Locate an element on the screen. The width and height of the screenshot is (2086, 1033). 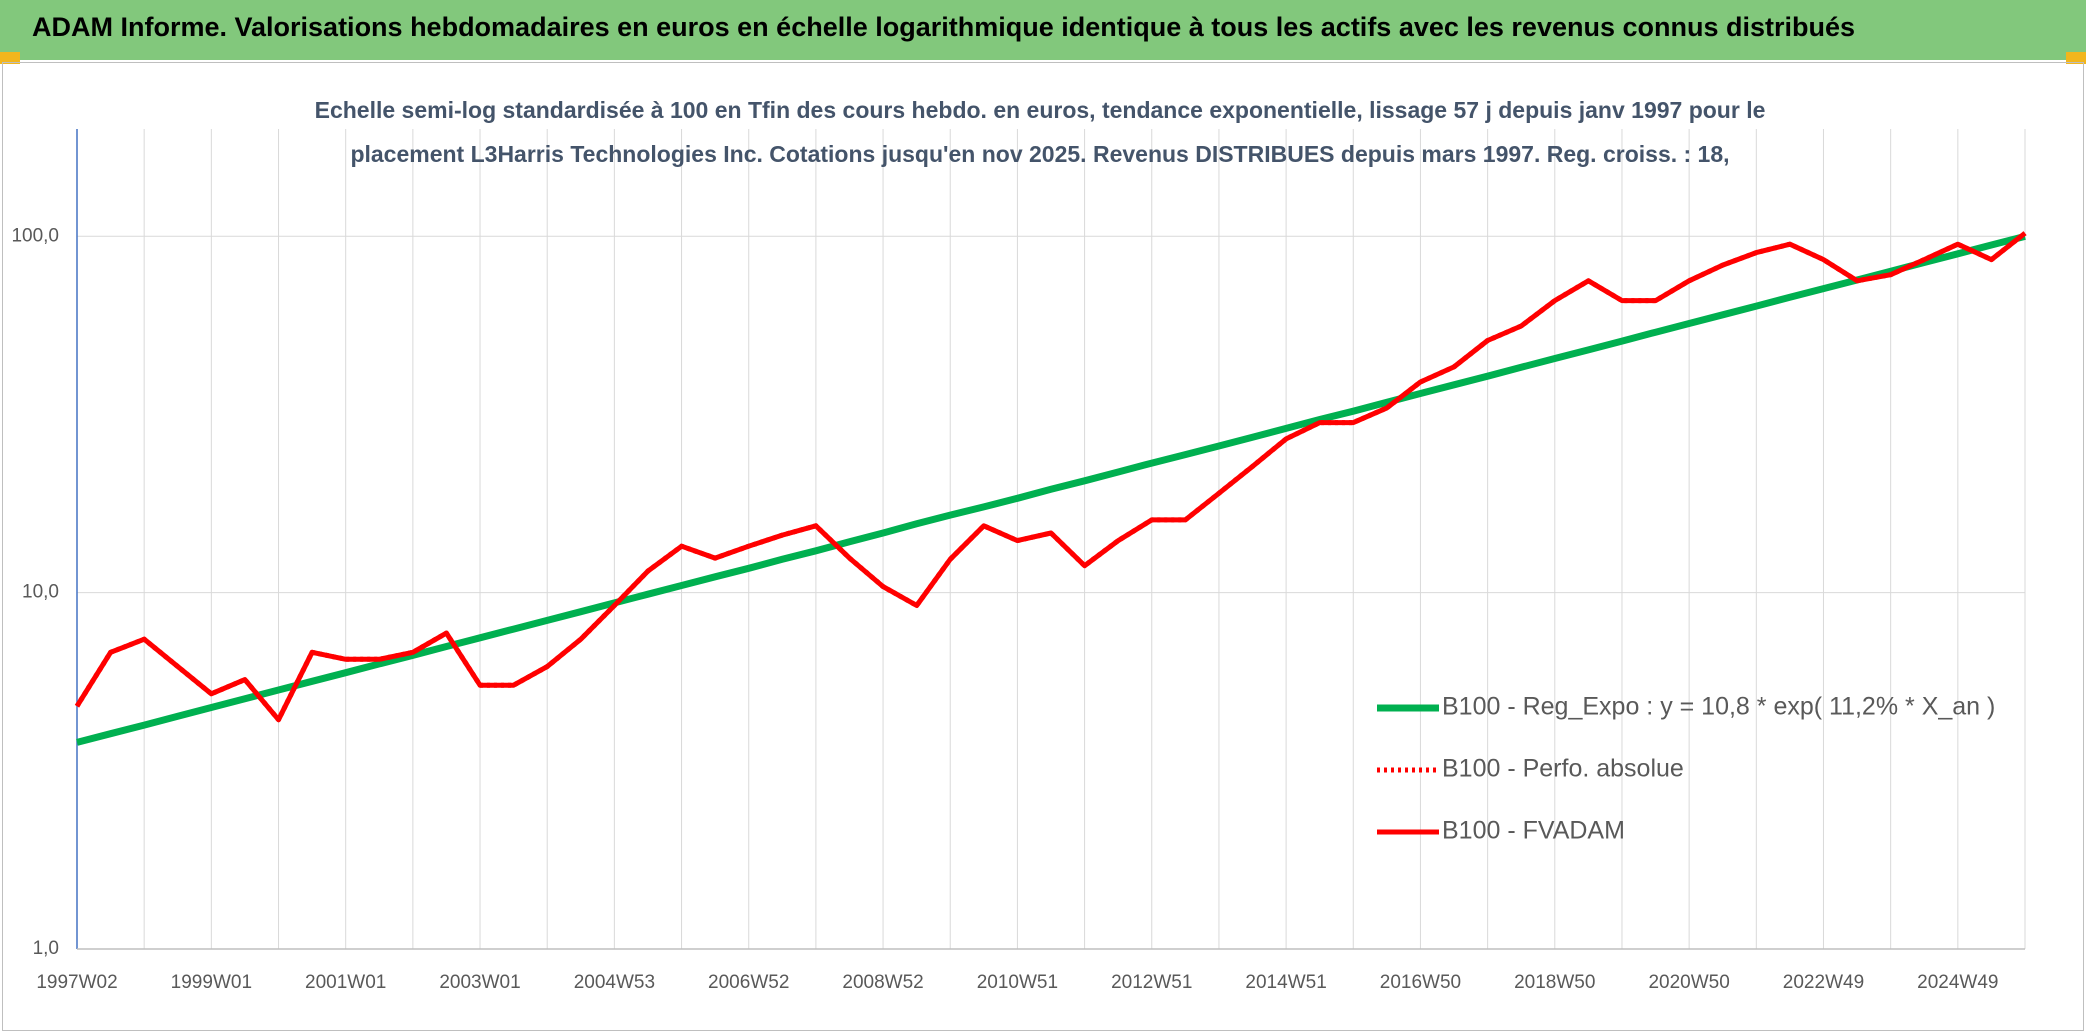
x-tick-label: 1999W01 is located at coordinates (211, 982).